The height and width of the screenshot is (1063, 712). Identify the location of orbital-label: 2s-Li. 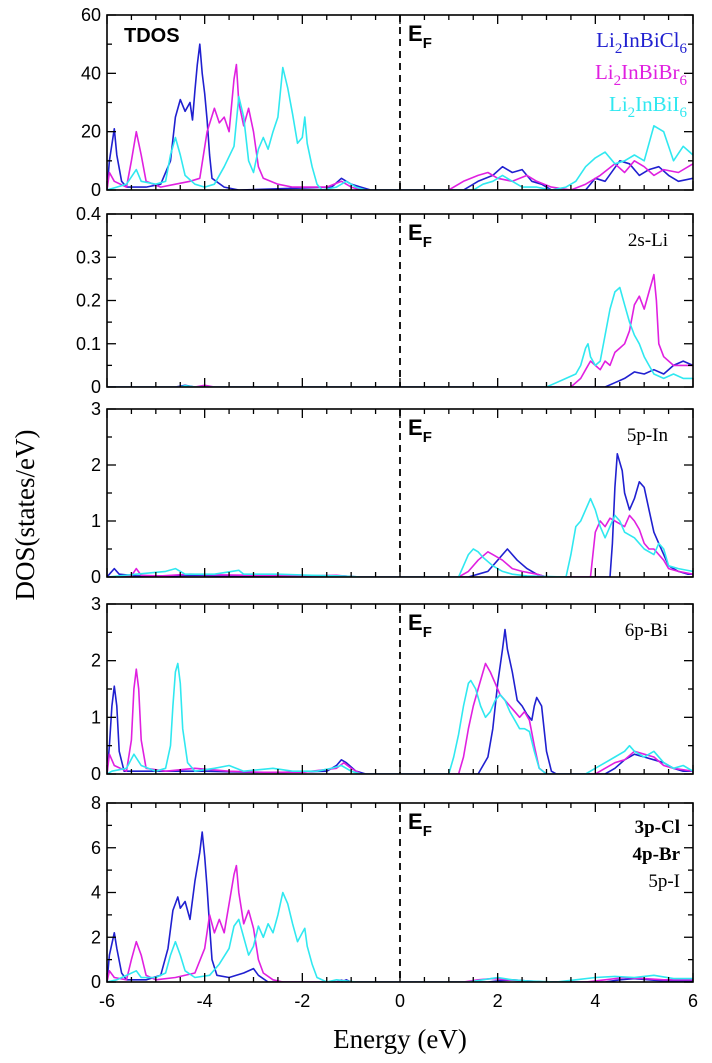
(648, 240).